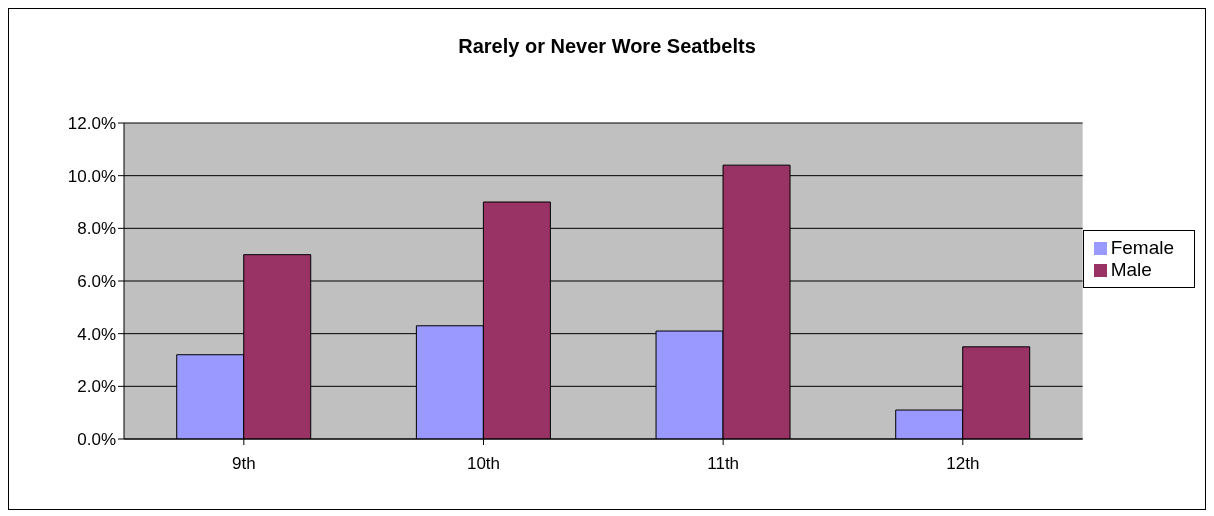 Image resolution: width=1214 pixels, height=516 pixels. I want to click on x-tick-label: 9th, so click(244, 464).